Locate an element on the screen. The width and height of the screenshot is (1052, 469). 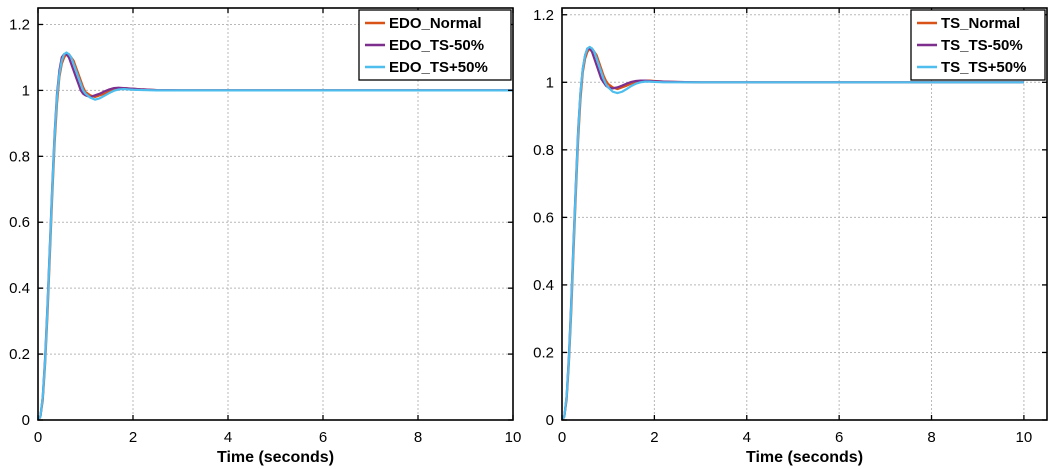
legend-entry: TS_Normal is located at coordinates (980, 23).